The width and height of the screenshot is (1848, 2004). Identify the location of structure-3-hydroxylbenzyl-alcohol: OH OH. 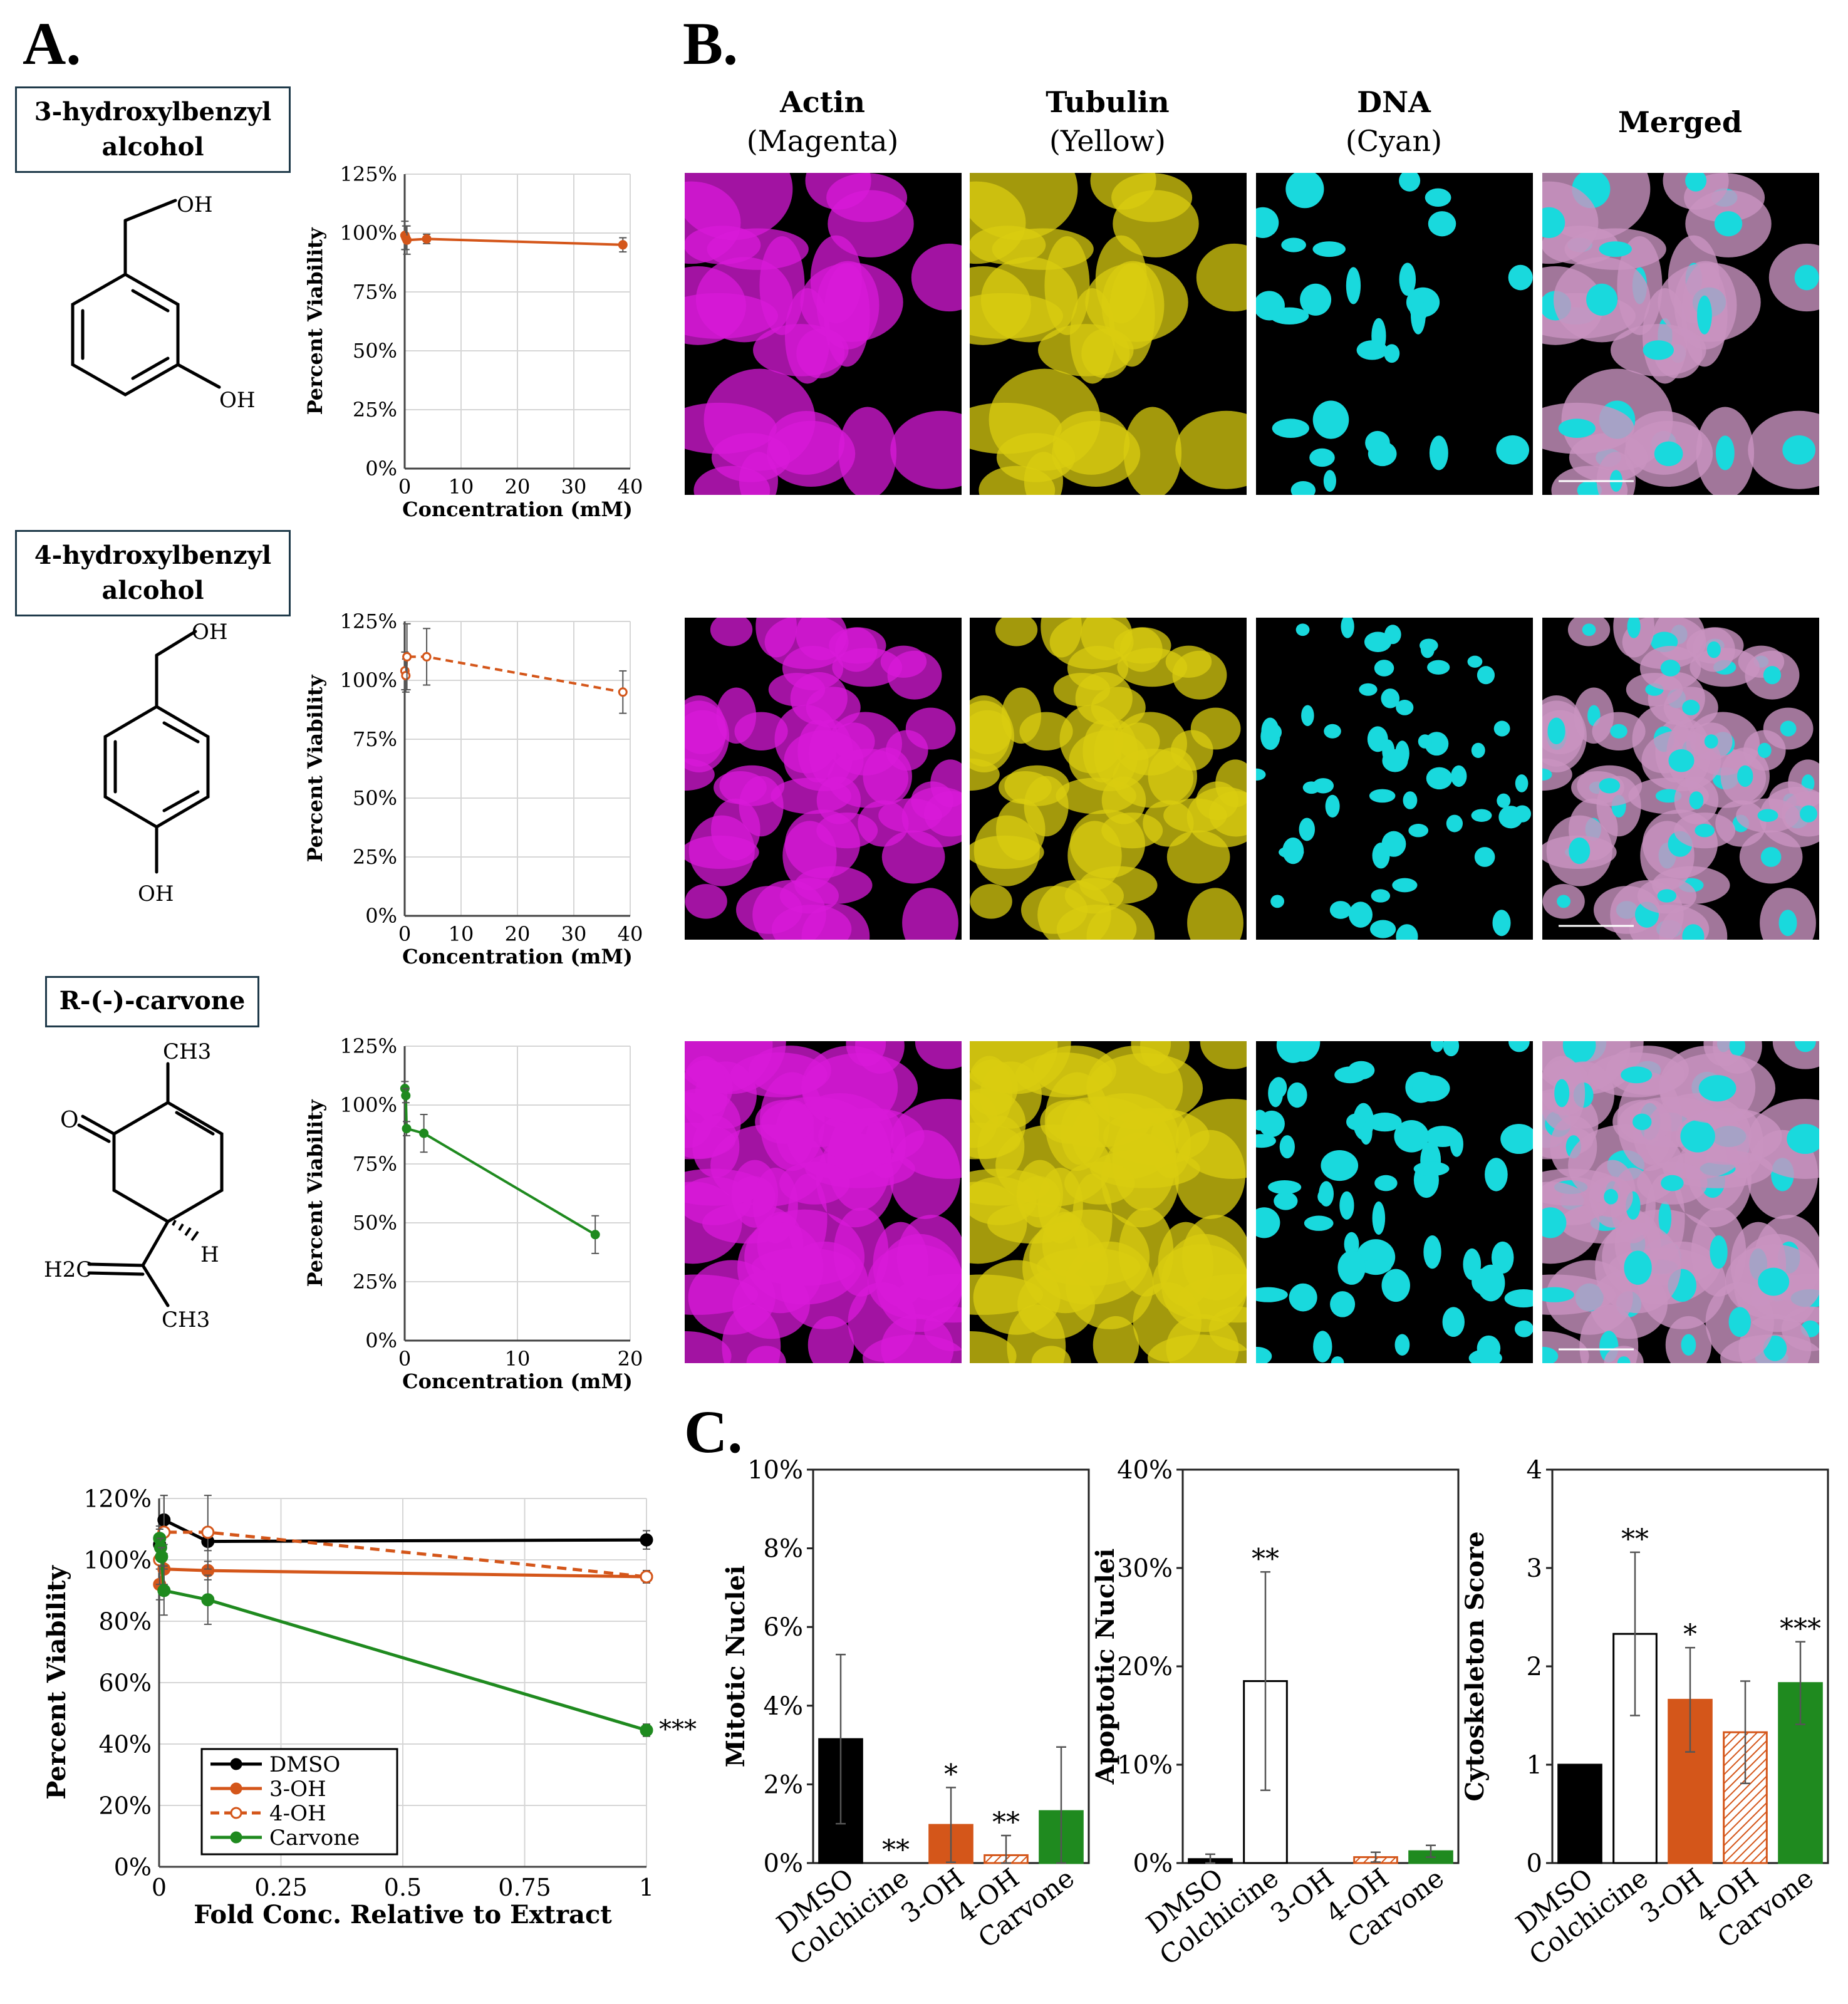
(164, 302).